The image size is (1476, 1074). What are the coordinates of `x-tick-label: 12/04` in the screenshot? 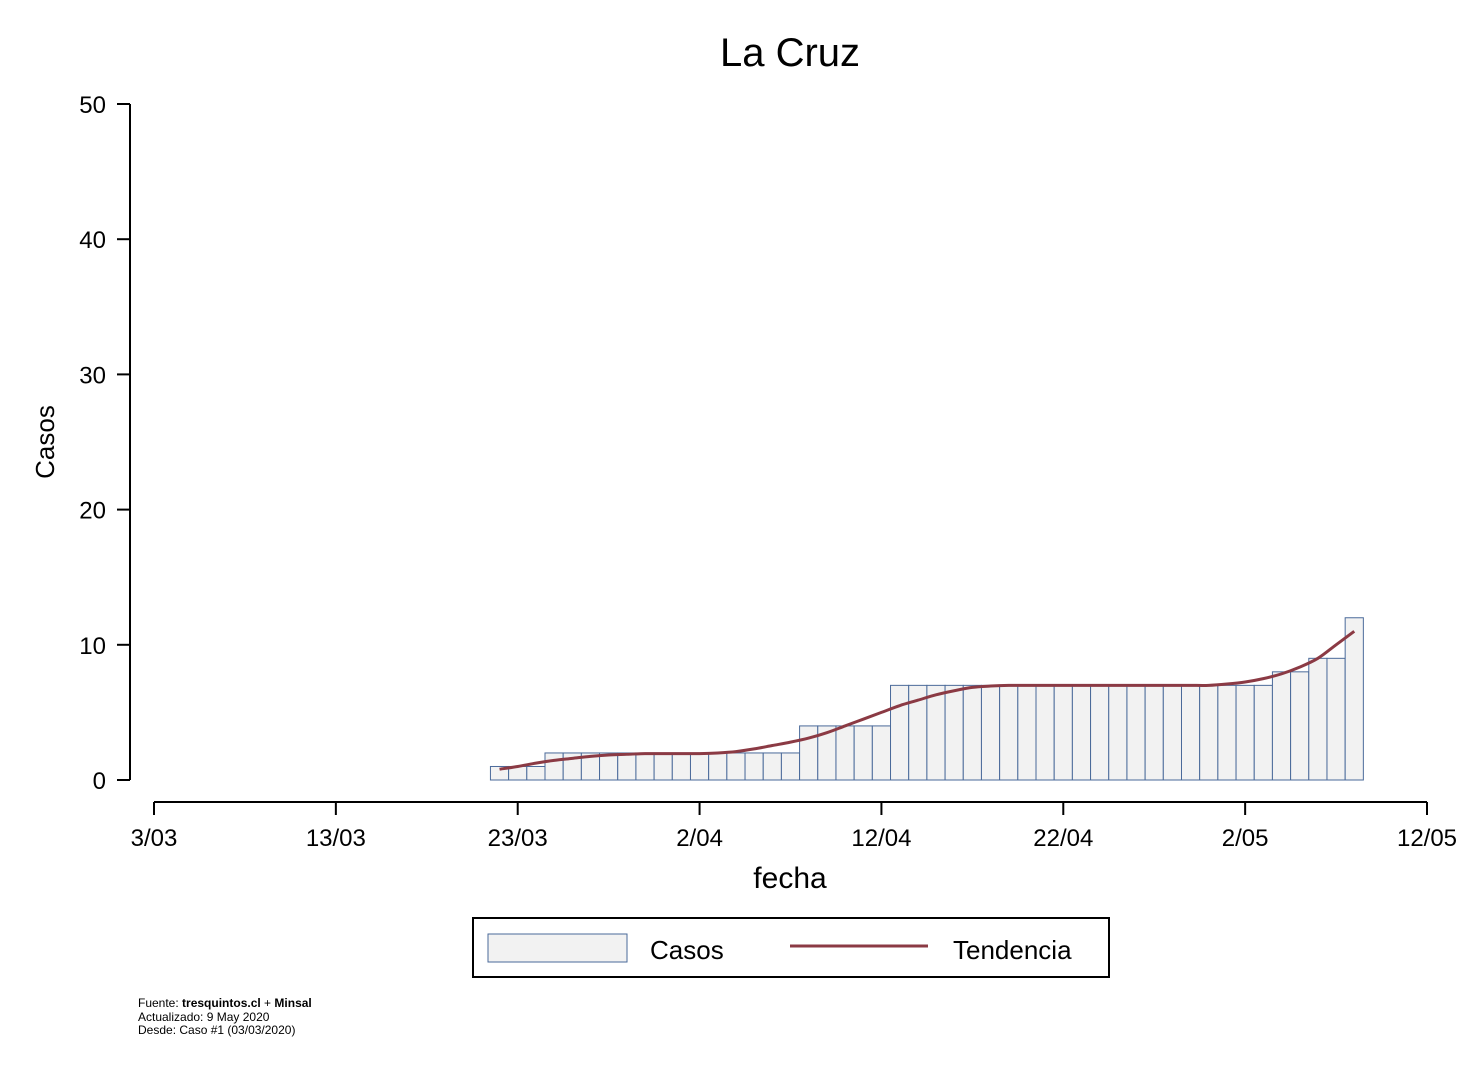 It's located at (881, 838).